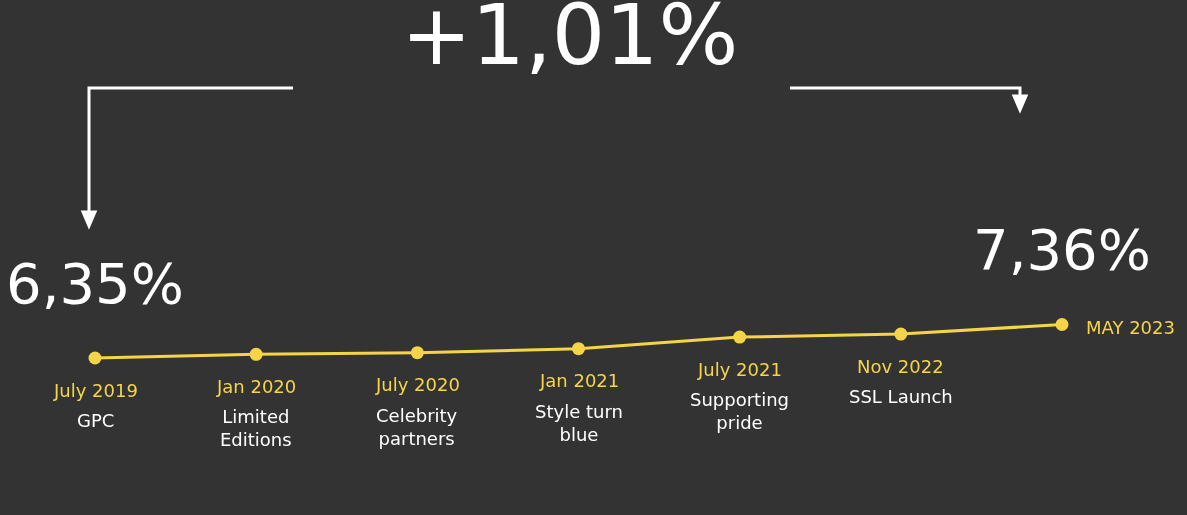 This screenshot has height=515, width=1187. What do you see at coordinates (739, 369) in the screenshot?
I see `x-tick-label: July 2021` at bounding box center [739, 369].